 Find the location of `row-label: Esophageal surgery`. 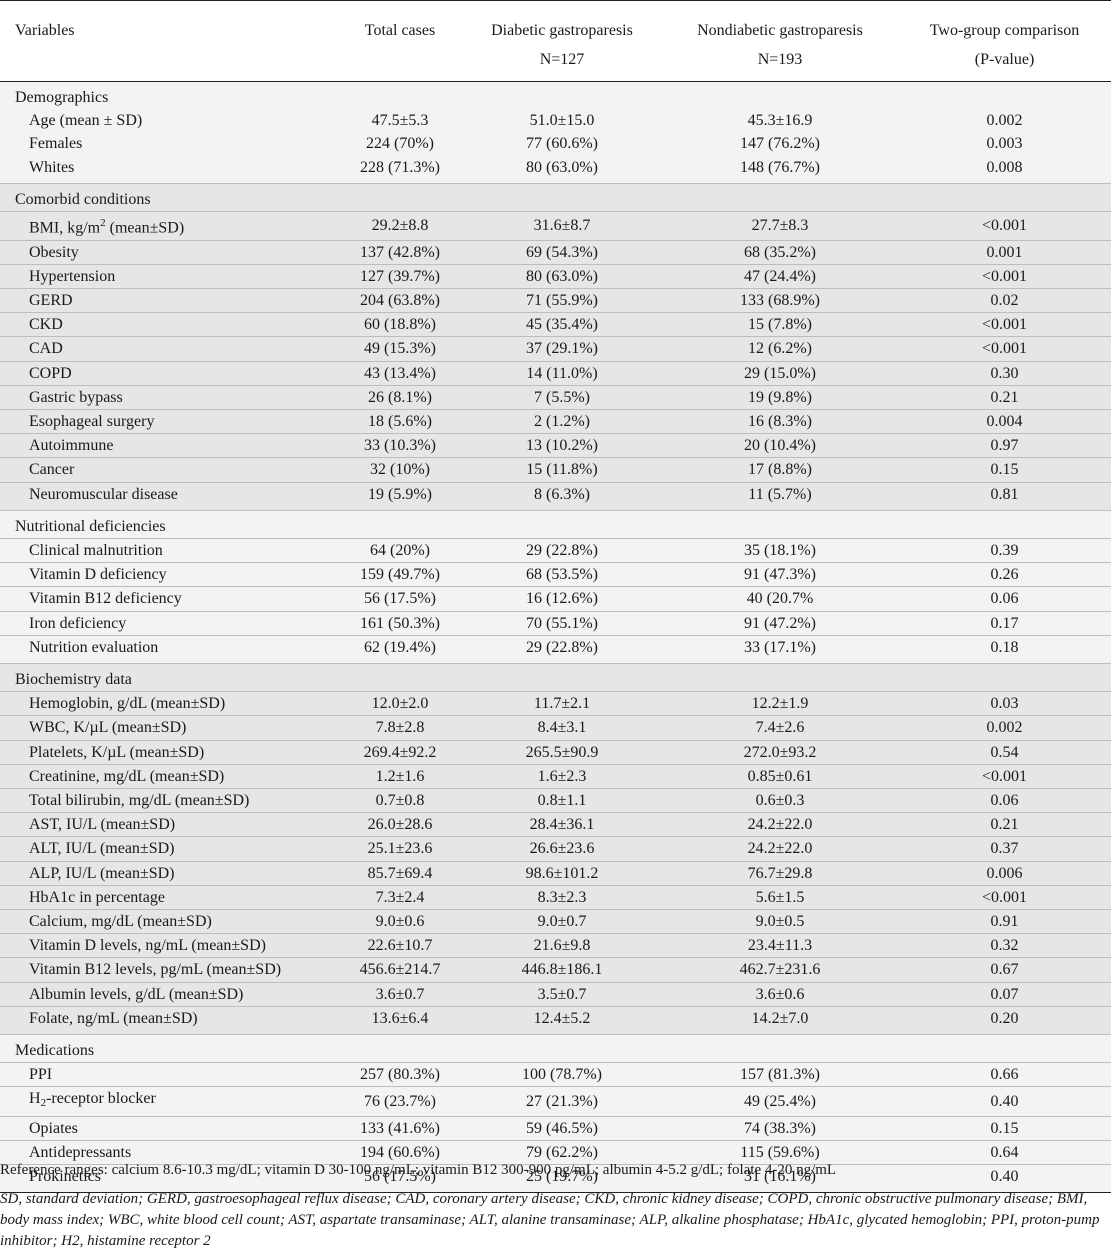

row-label: Esophageal surgery is located at coordinates (169, 421).